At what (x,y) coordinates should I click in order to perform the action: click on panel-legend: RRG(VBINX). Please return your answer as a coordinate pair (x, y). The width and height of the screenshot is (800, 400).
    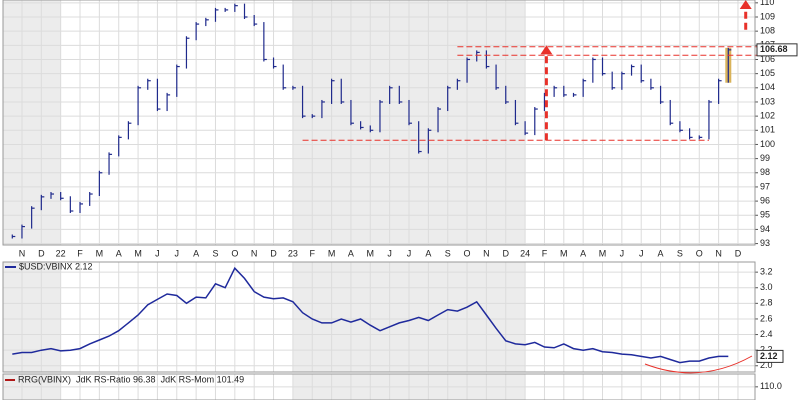
    Looking at the image, I should click on (44, 379).